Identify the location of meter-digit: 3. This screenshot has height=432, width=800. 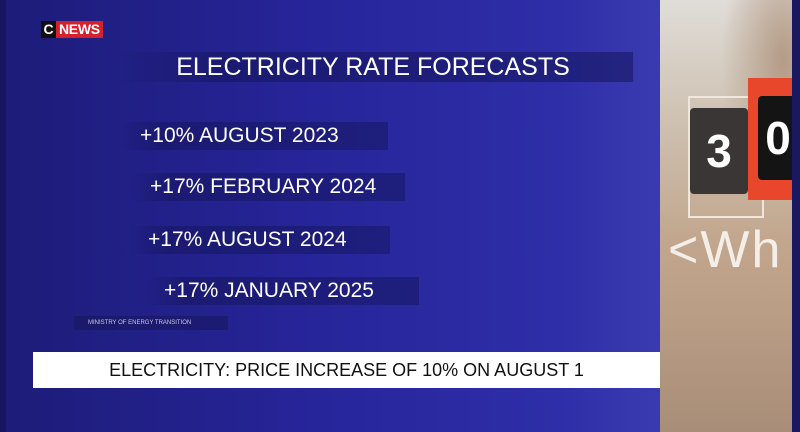
(719, 151).